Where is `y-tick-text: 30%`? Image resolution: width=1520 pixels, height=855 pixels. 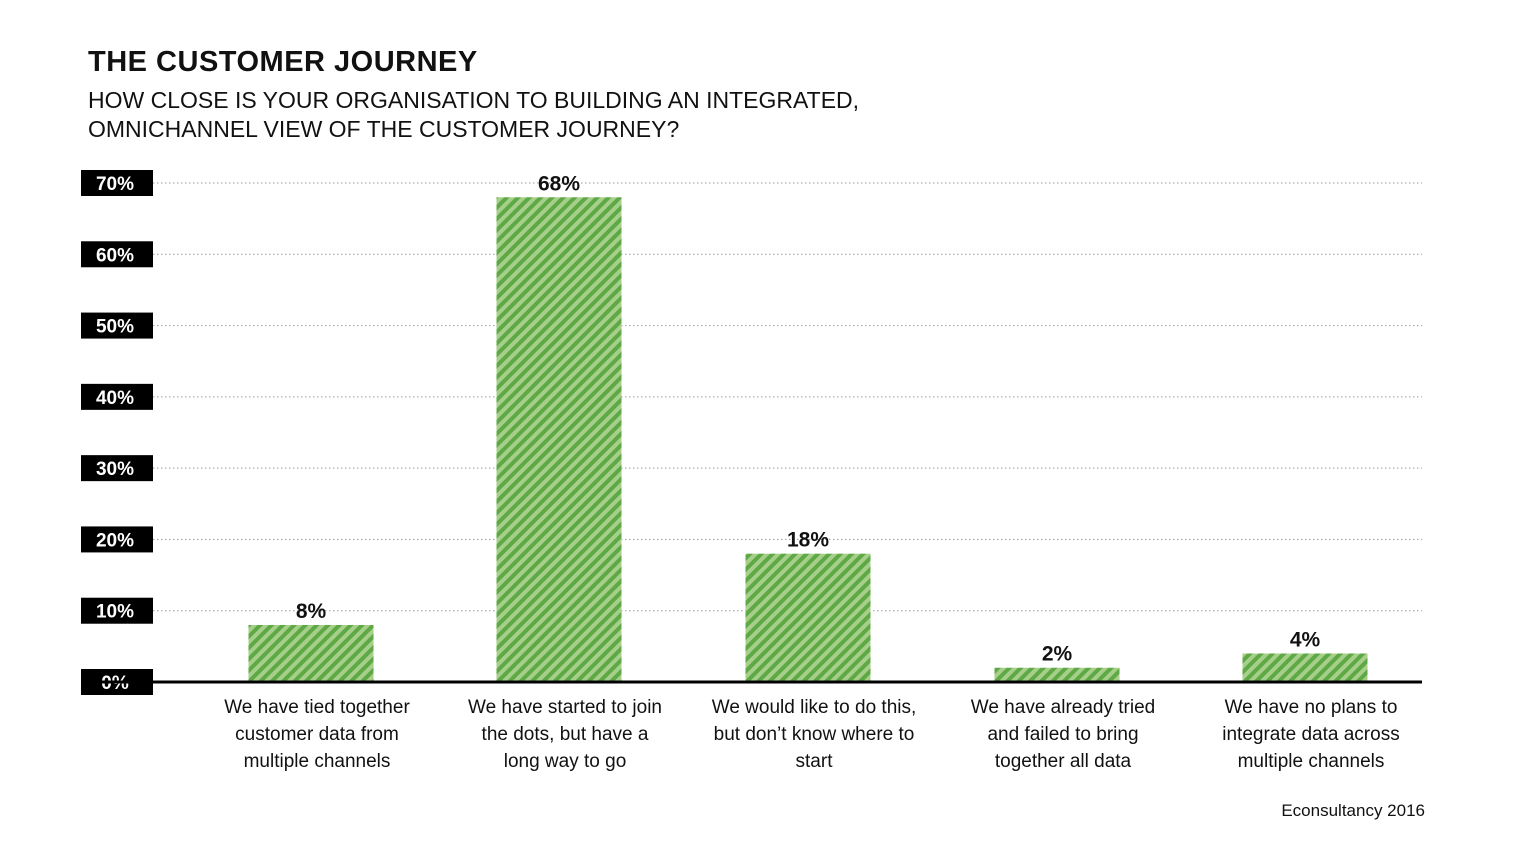
y-tick-text: 30% is located at coordinates (115, 469).